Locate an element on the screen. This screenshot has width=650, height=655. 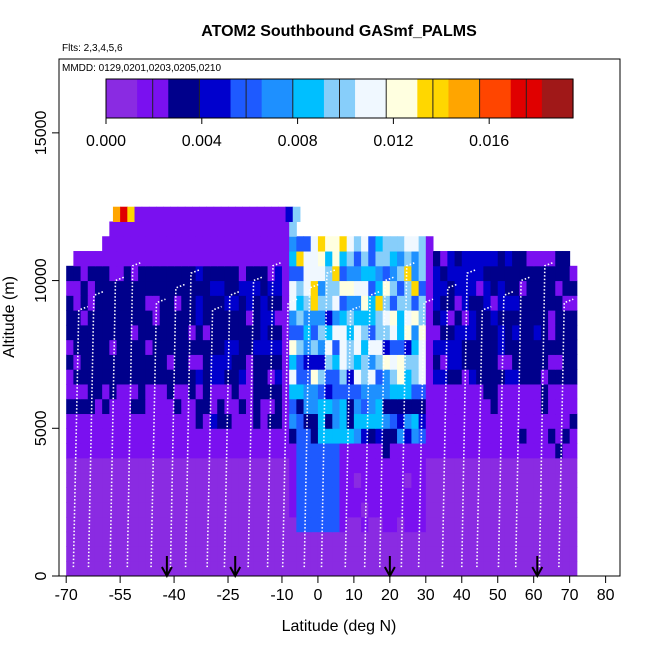
x-tick-label: 80 is located at coordinates (606, 595).